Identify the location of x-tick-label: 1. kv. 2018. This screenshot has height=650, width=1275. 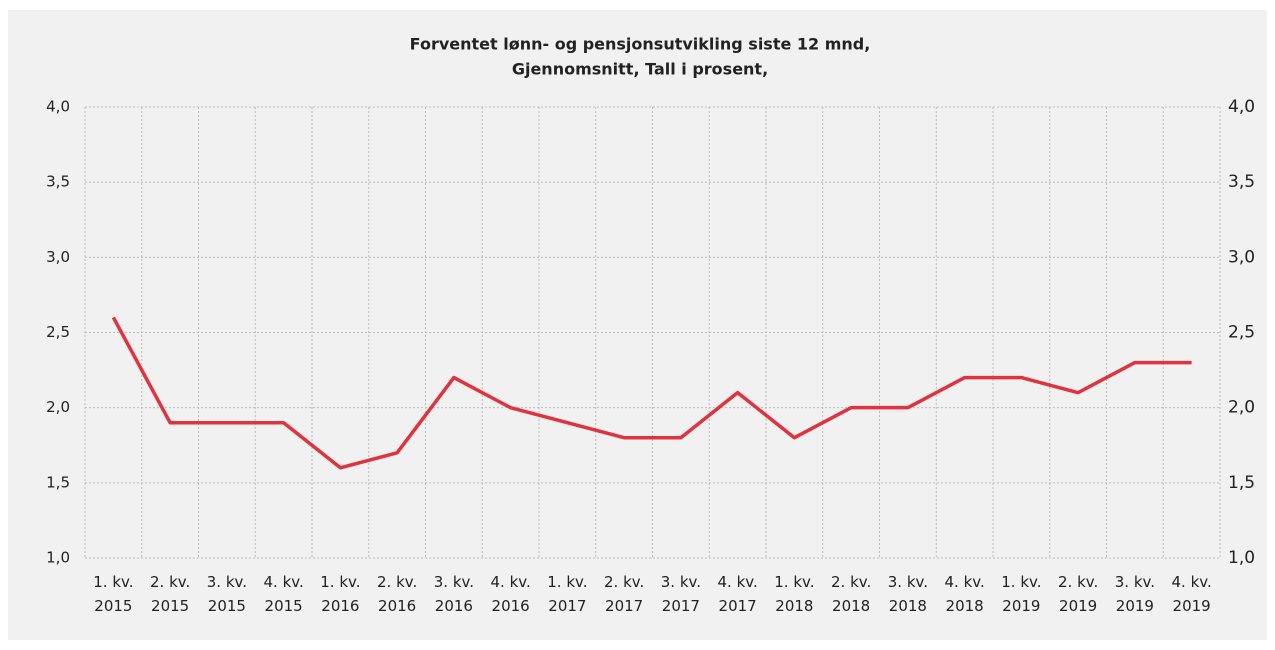
(794, 594).